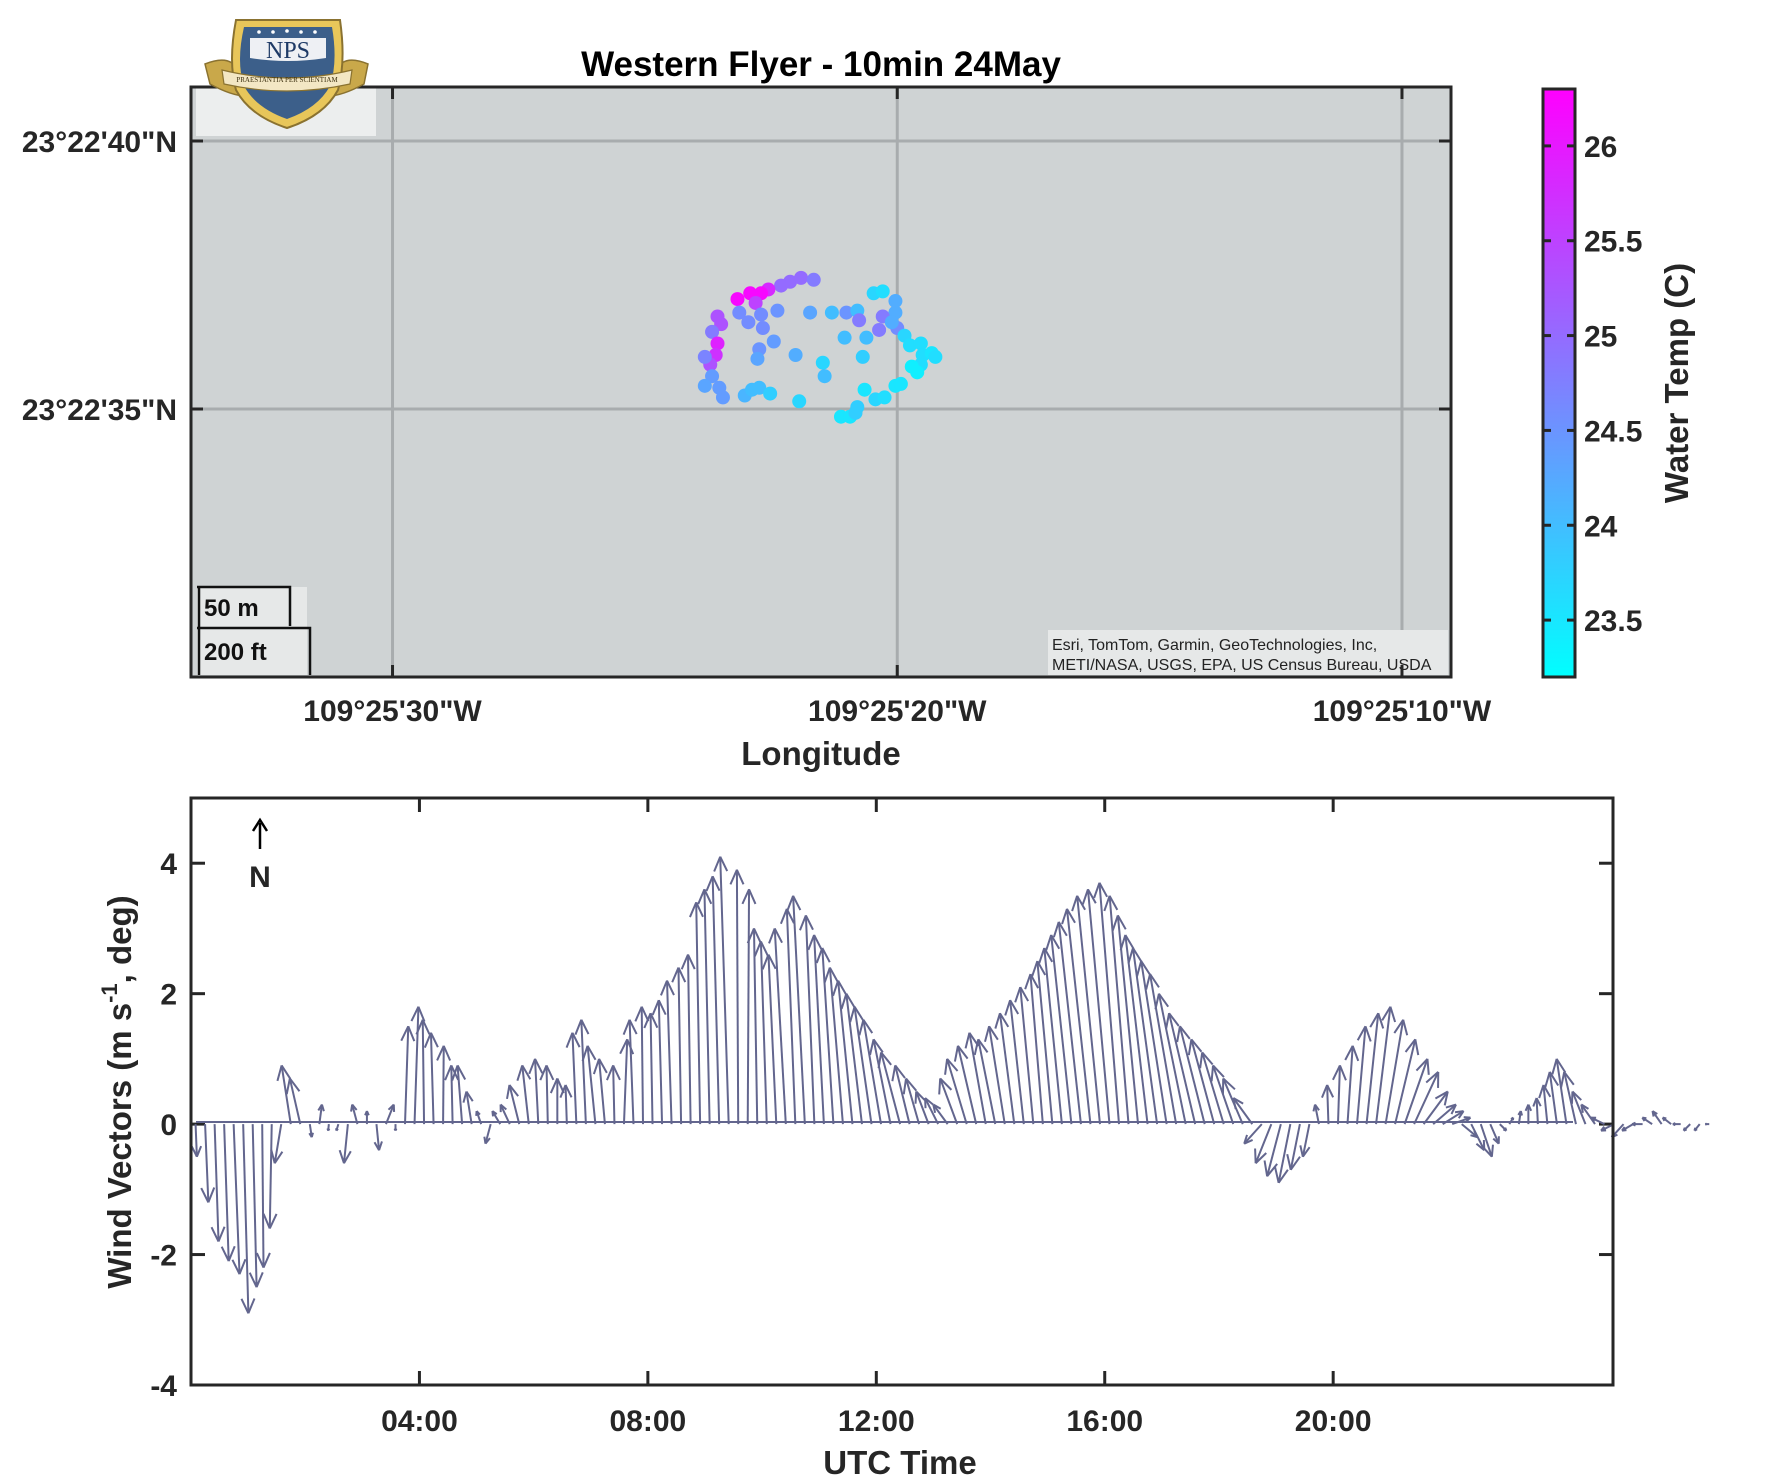  I want to click on logo-motto: PRAESTANTIA PER SCIENTIAM, so click(287, 80).